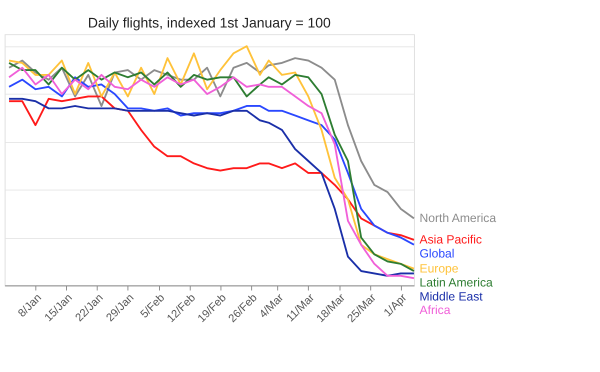 The height and width of the screenshot is (372, 600). I want to click on text: Africa, so click(435, 310).